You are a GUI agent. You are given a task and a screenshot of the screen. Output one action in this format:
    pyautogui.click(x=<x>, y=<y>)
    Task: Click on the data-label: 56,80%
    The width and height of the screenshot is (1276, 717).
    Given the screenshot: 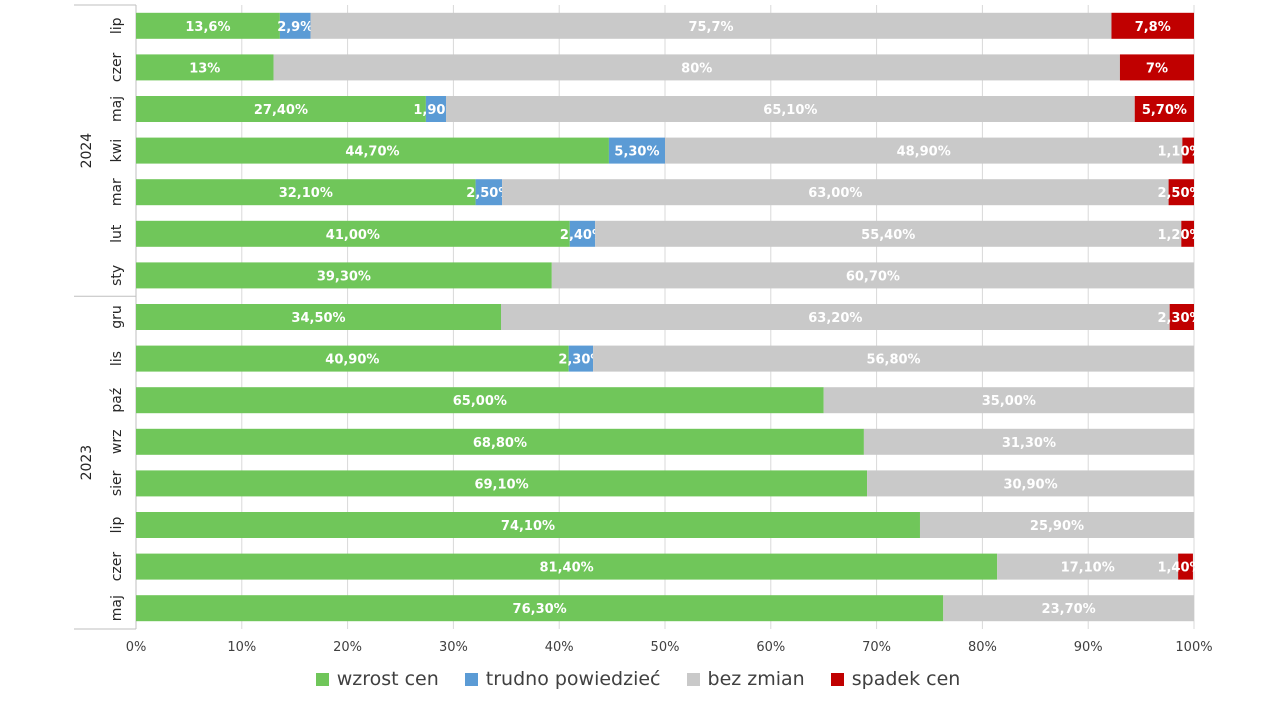 What is the action you would take?
    pyautogui.click(x=893, y=360)
    